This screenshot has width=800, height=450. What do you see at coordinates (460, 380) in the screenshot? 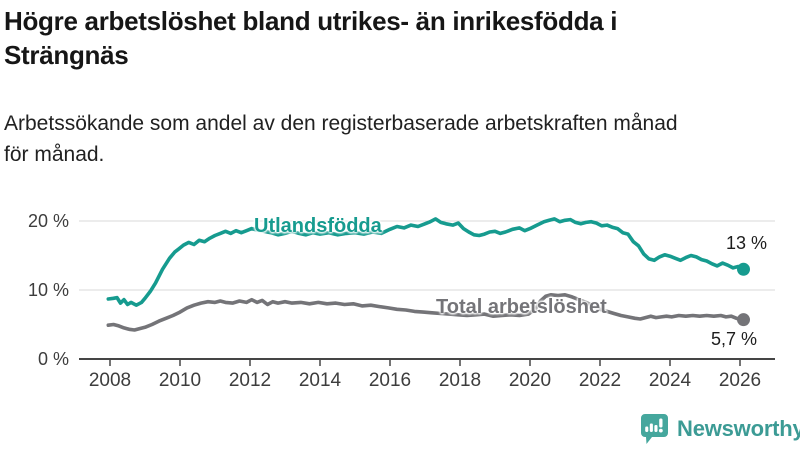
I see `x-tick-label: 2018` at bounding box center [460, 380].